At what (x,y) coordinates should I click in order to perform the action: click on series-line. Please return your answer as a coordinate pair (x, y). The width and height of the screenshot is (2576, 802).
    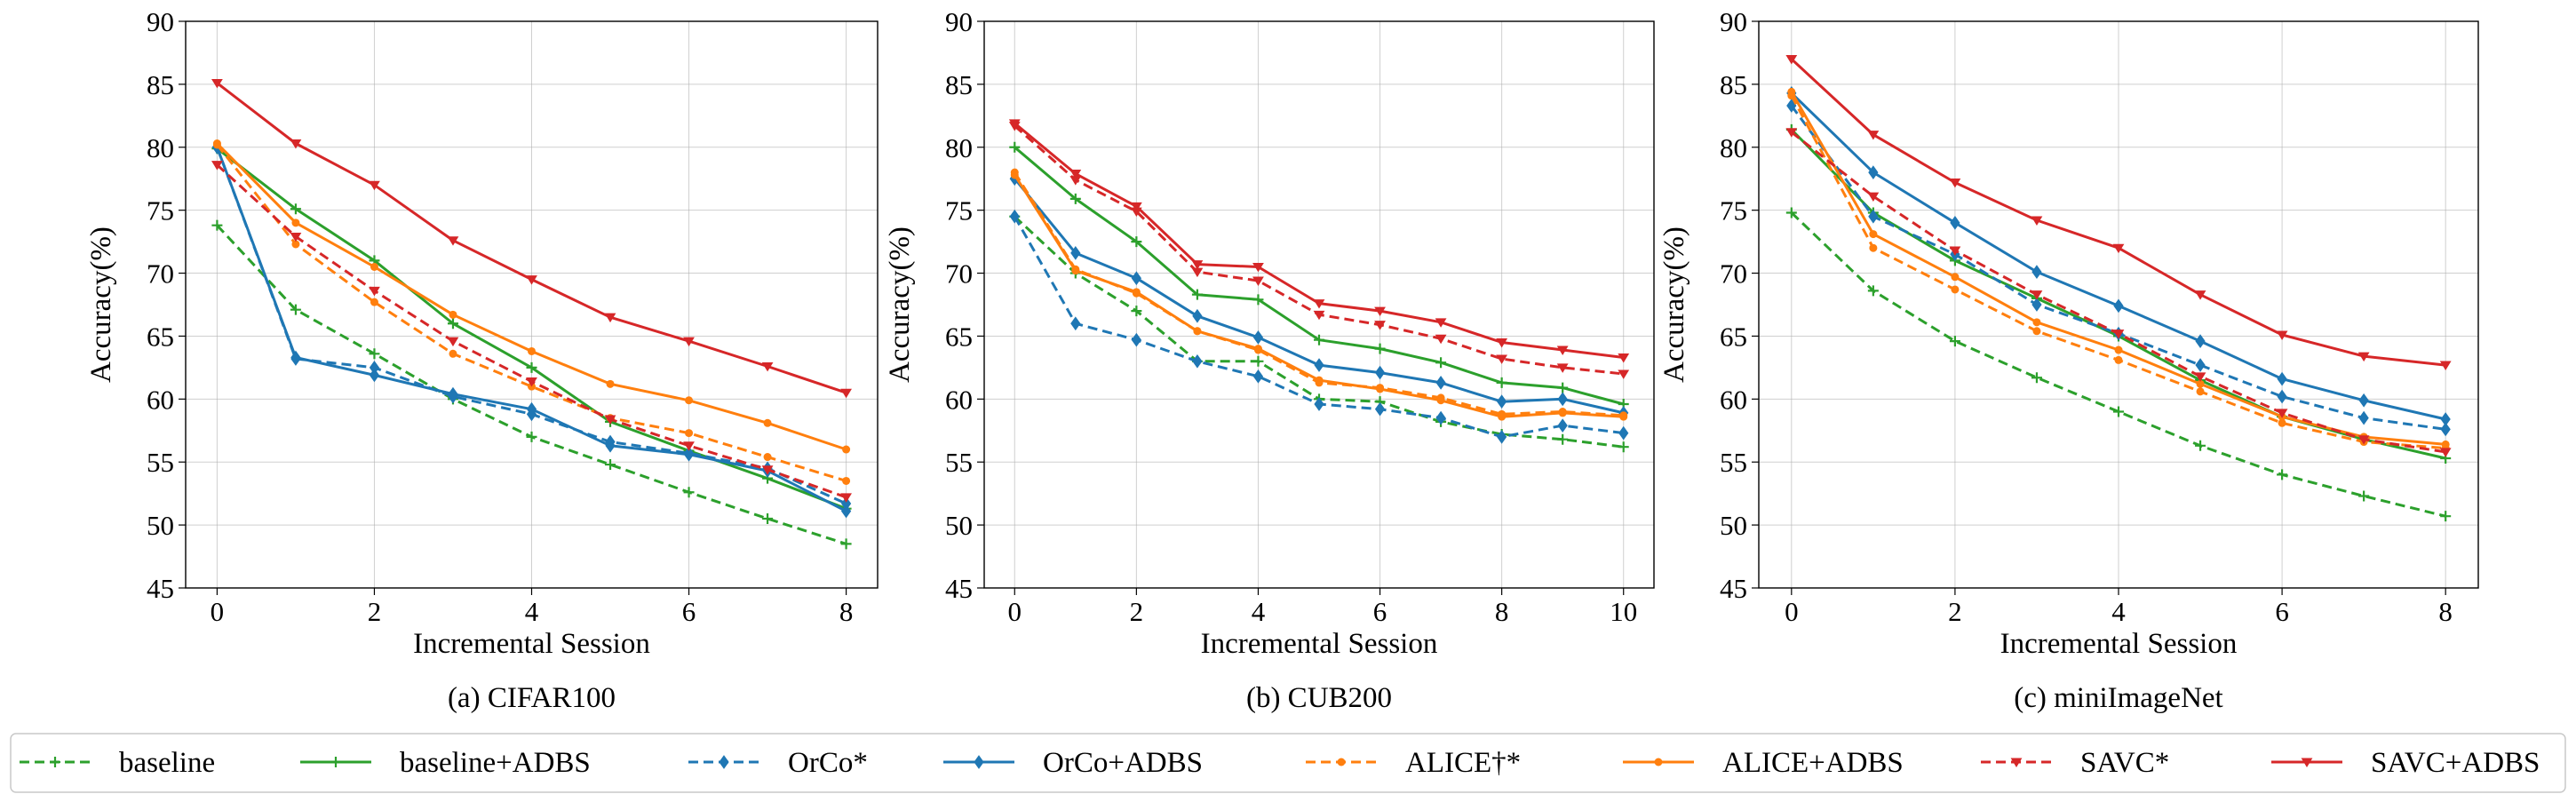
    Looking at the image, I should click on (531, 312).